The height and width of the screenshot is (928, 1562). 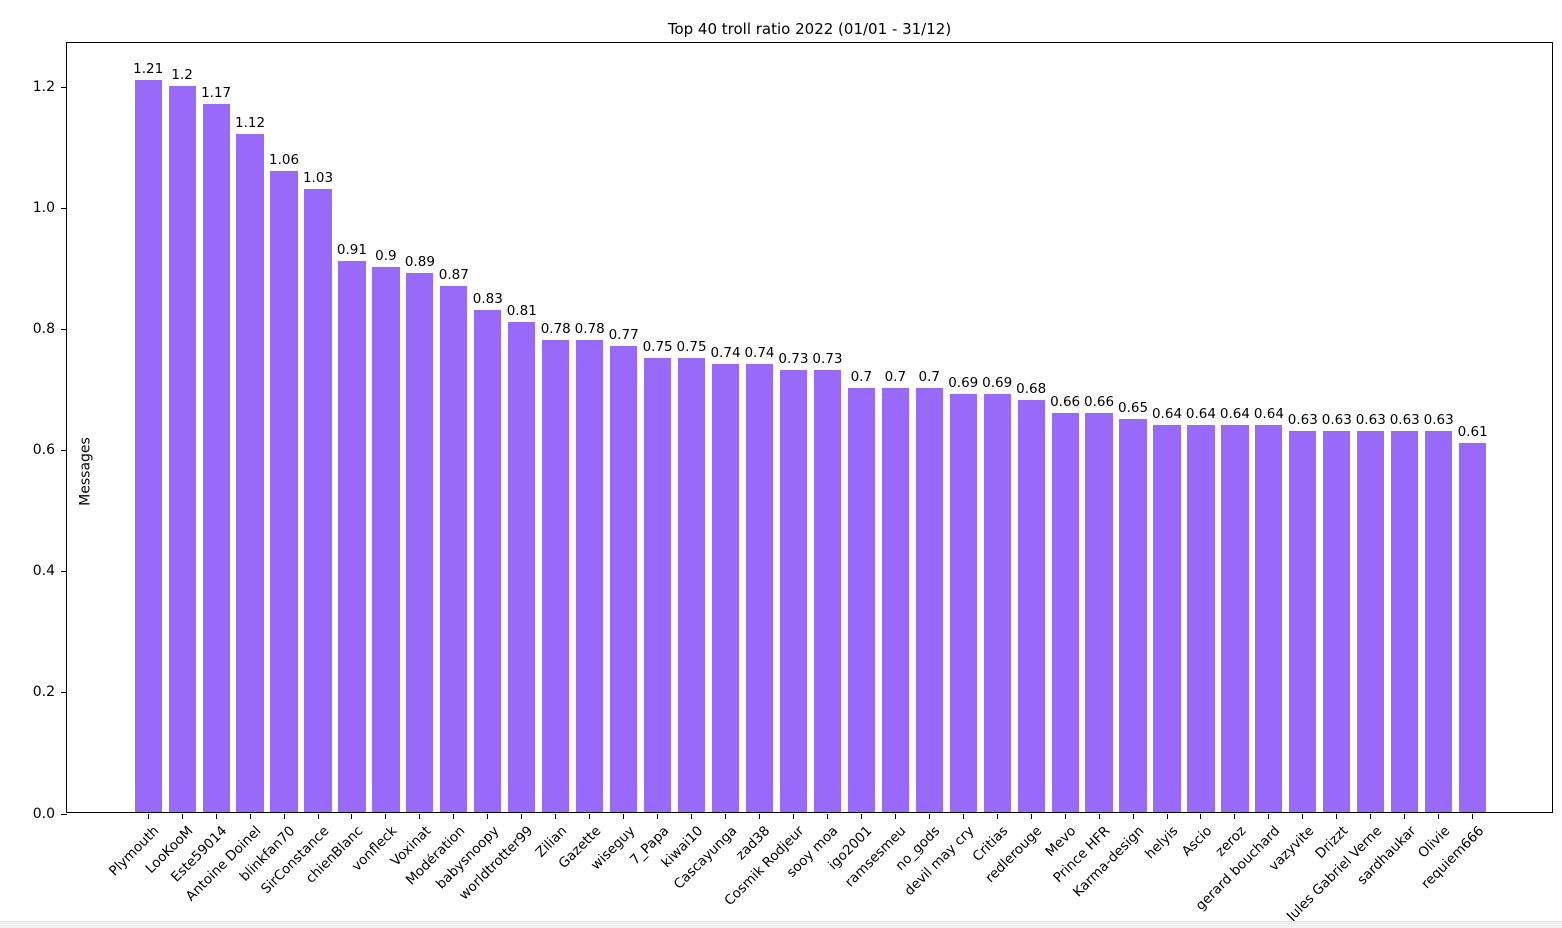 What do you see at coordinates (781, 924) in the screenshot?
I see `footer-strip` at bounding box center [781, 924].